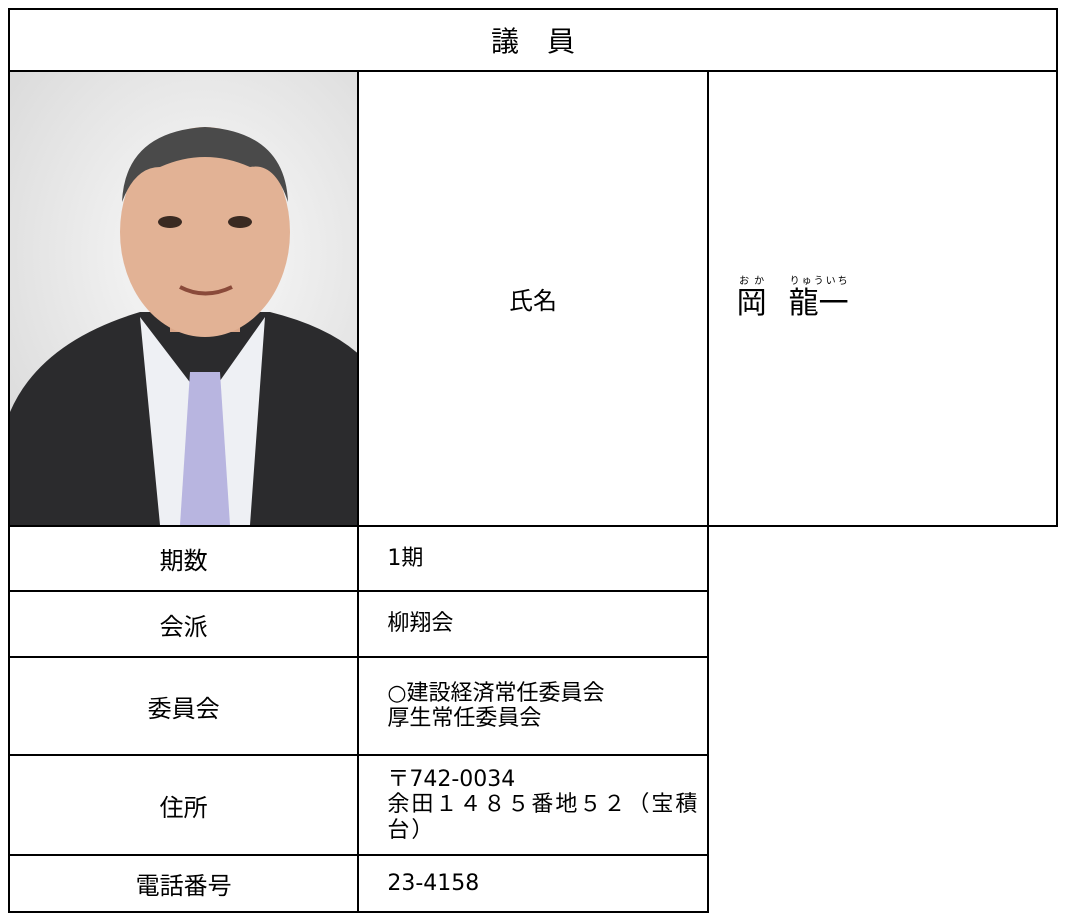 The image size is (1065, 913). Describe the element at coordinates (183, 558) in the screenshot. I see `row-label: 期数` at that location.